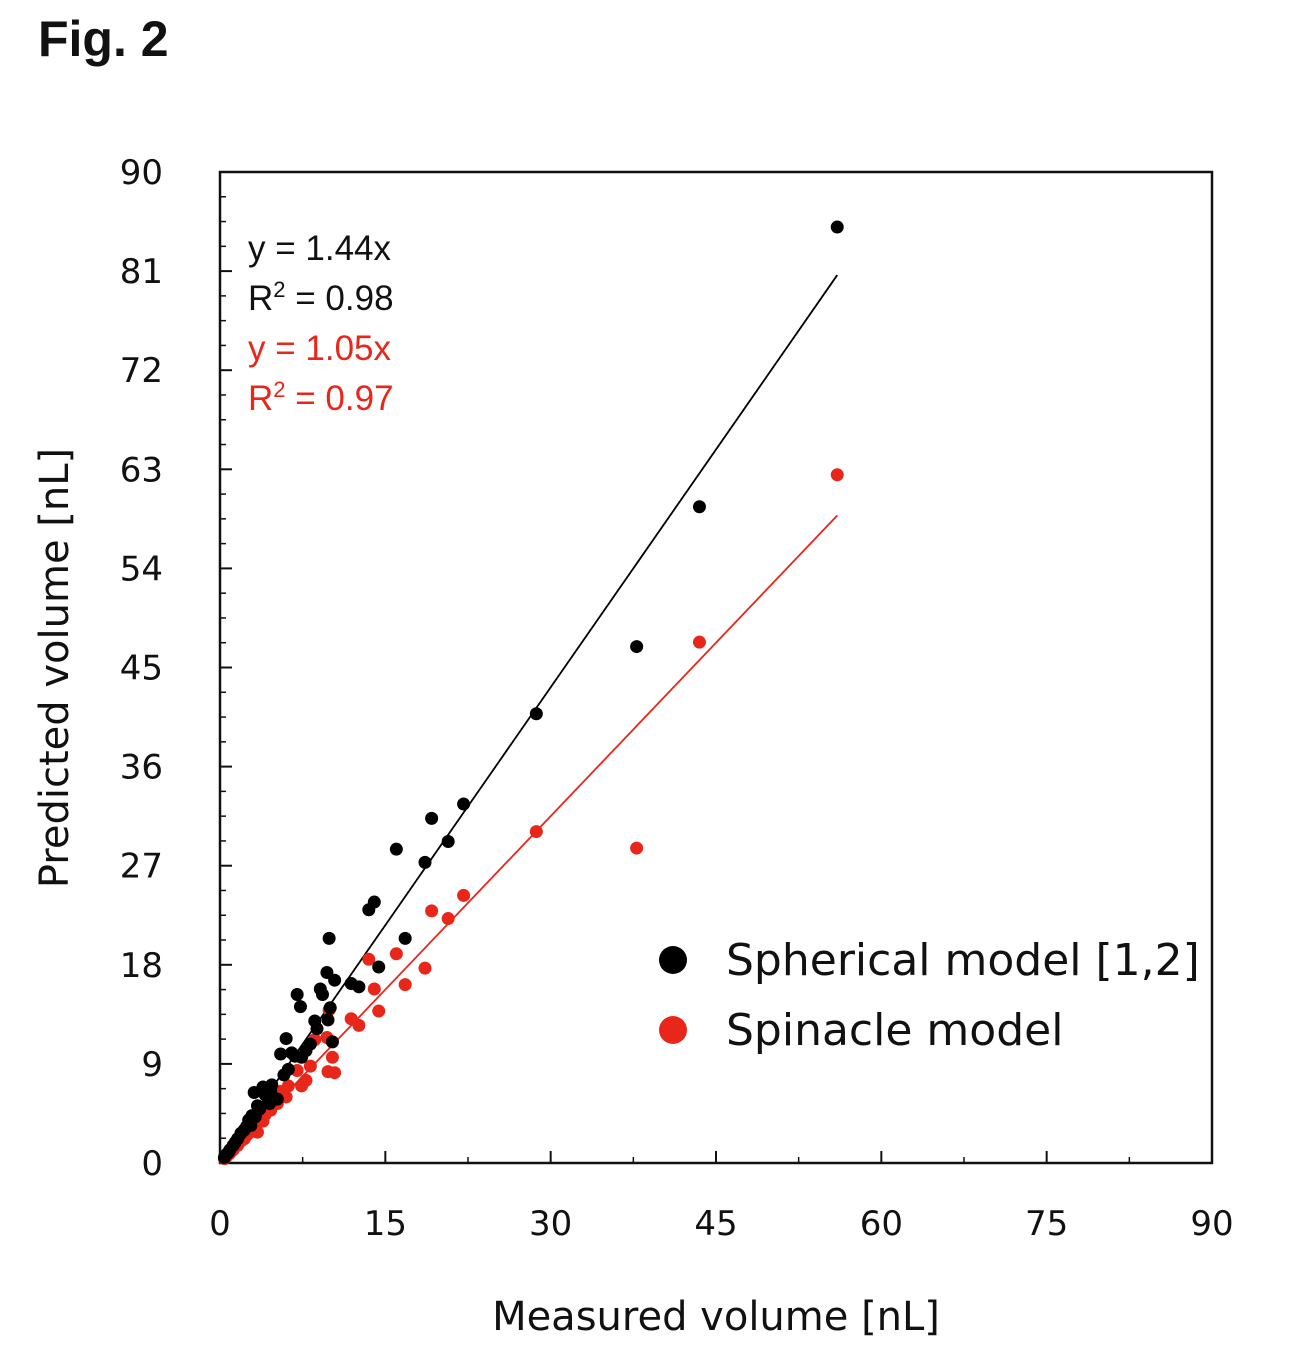 The image size is (1312, 1348). Describe the element at coordinates (141, 966) in the screenshot. I see `y-tick-label: 18` at that location.